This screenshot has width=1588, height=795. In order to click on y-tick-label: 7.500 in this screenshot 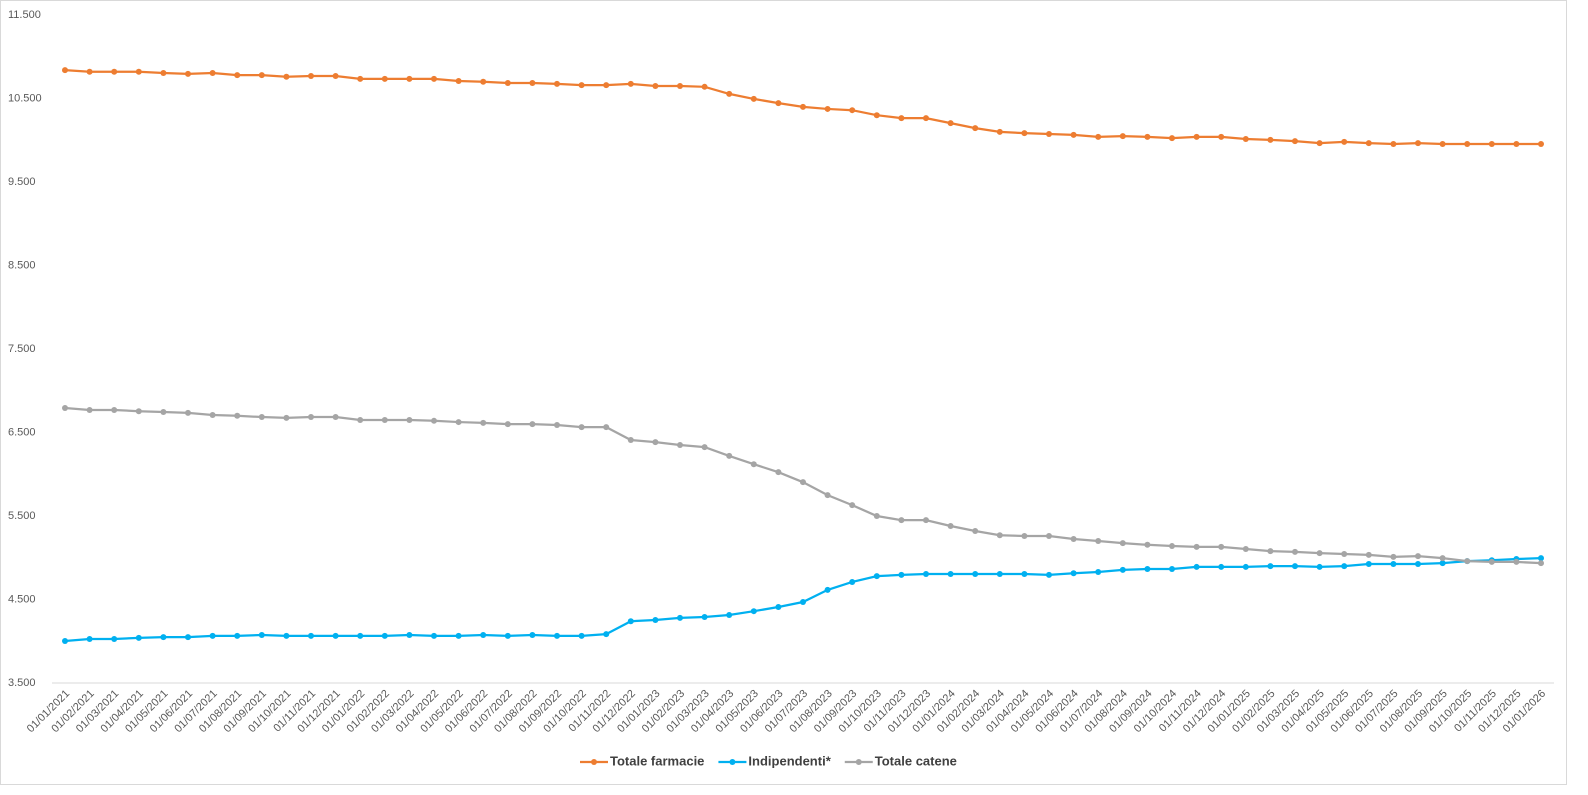, I will do `click(22, 349)`.